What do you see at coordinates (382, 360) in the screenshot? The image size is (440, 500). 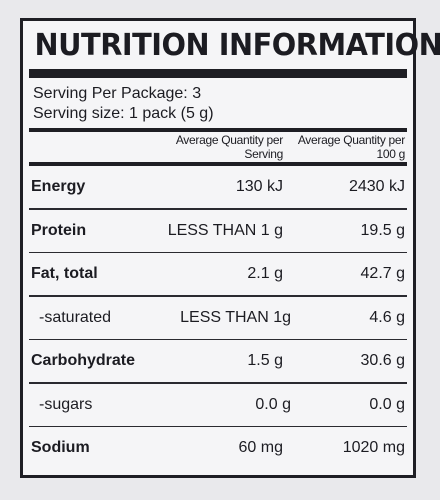 I see `per-100g-value: 30.6 g` at bounding box center [382, 360].